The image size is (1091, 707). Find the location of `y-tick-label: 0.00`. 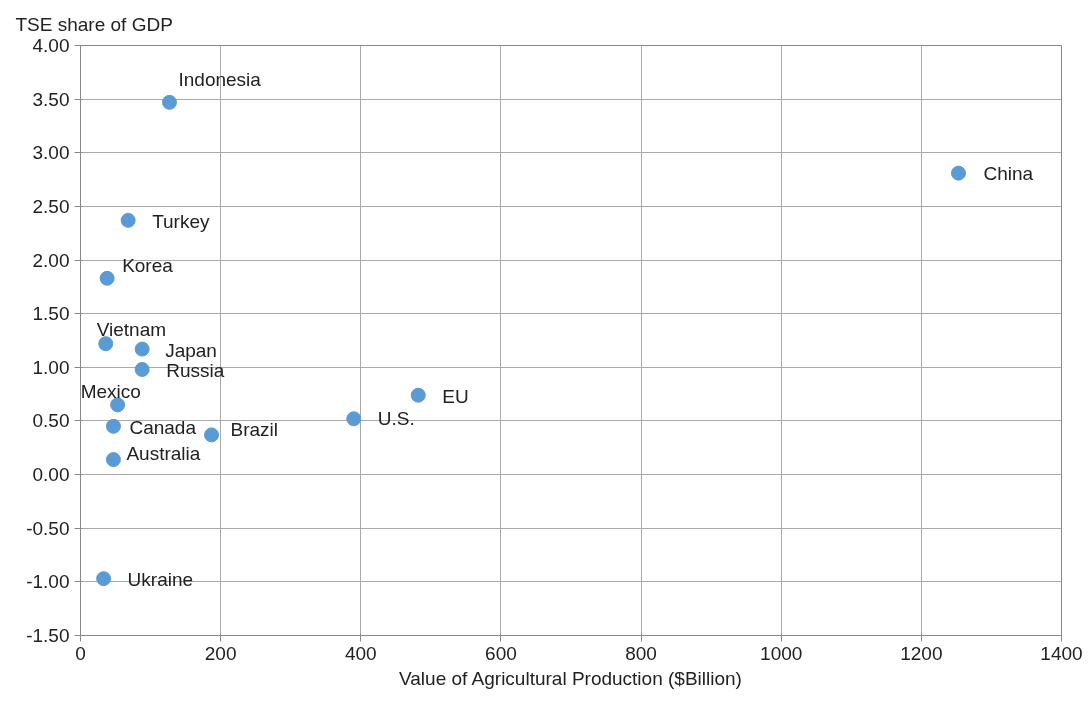

y-tick-label: 0.00 is located at coordinates (51, 475).